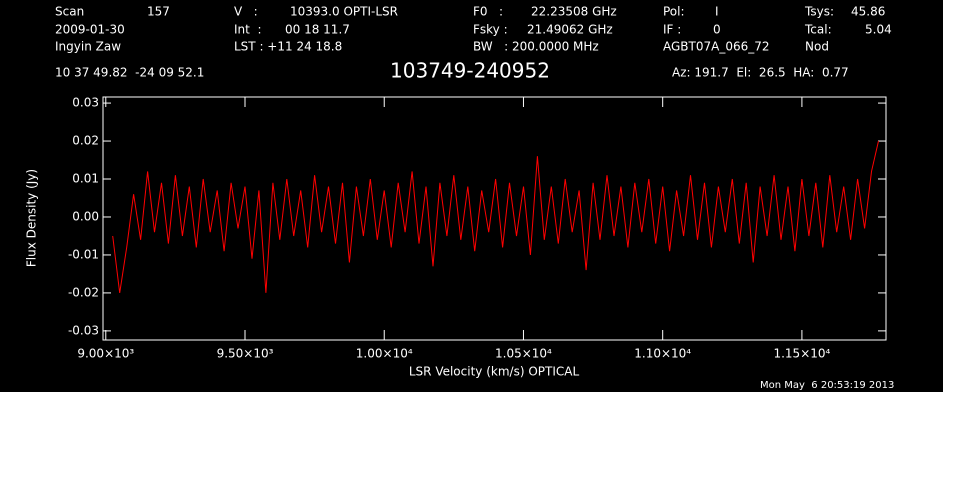 This screenshot has height=490, width=962. What do you see at coordinates (384, 354) in the screenshot?
I see `x-tick-label: 1.00×10⁴` at bounding box center [384, 354].